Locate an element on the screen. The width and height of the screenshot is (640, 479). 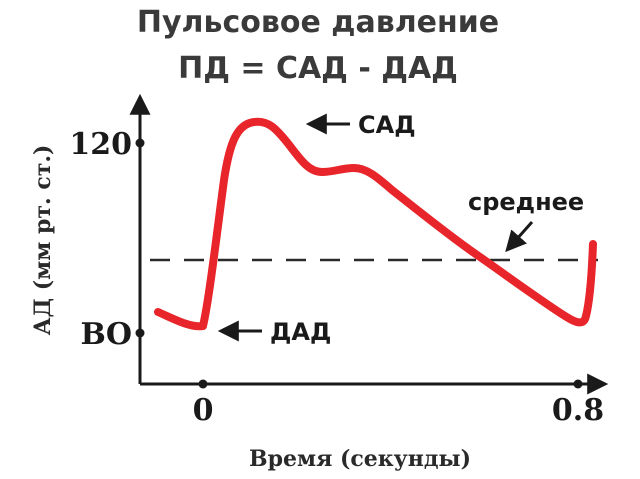
systolic-label: САД is located at coordinates (387, 125).